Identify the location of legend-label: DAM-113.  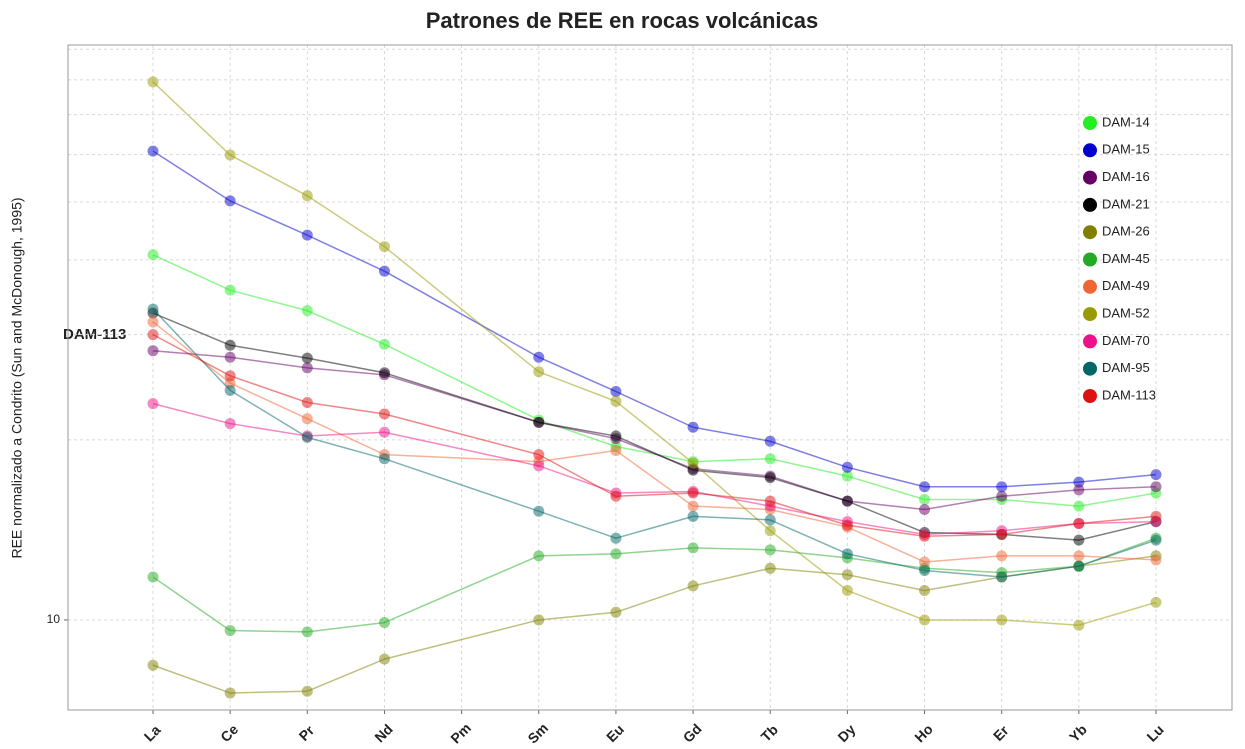
(1129, 394).